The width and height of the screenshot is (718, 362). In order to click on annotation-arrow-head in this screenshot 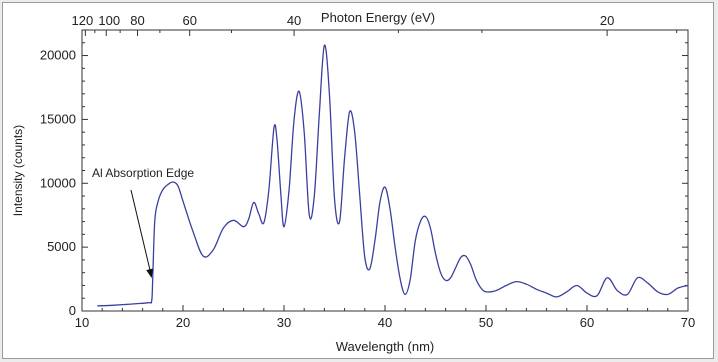, I will do `click(150, 273)`.